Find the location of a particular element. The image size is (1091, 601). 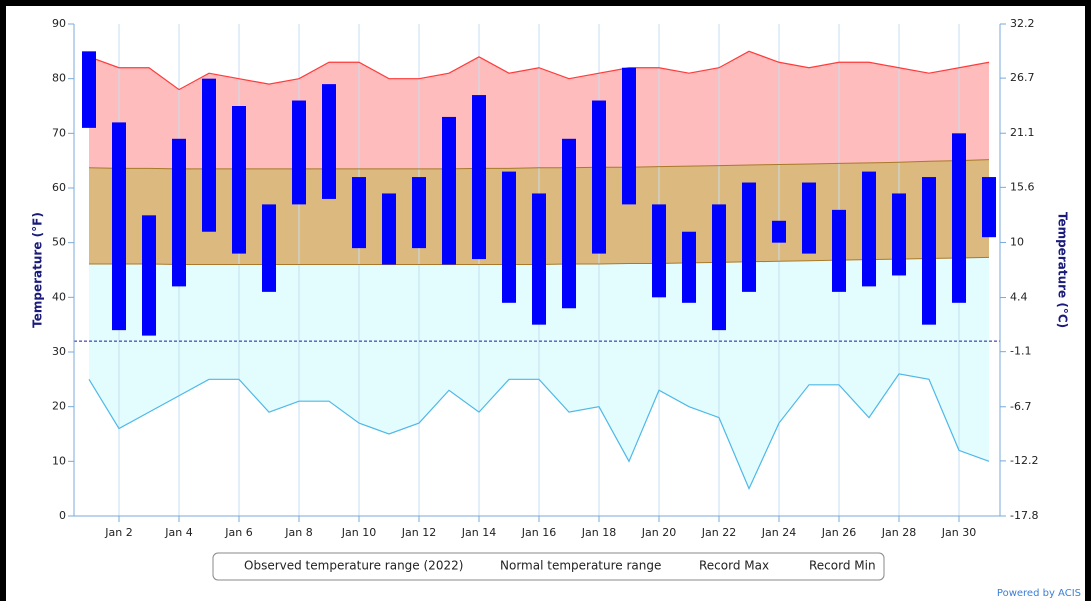

legend-label: Record Min is located at coordinates (842, 566).